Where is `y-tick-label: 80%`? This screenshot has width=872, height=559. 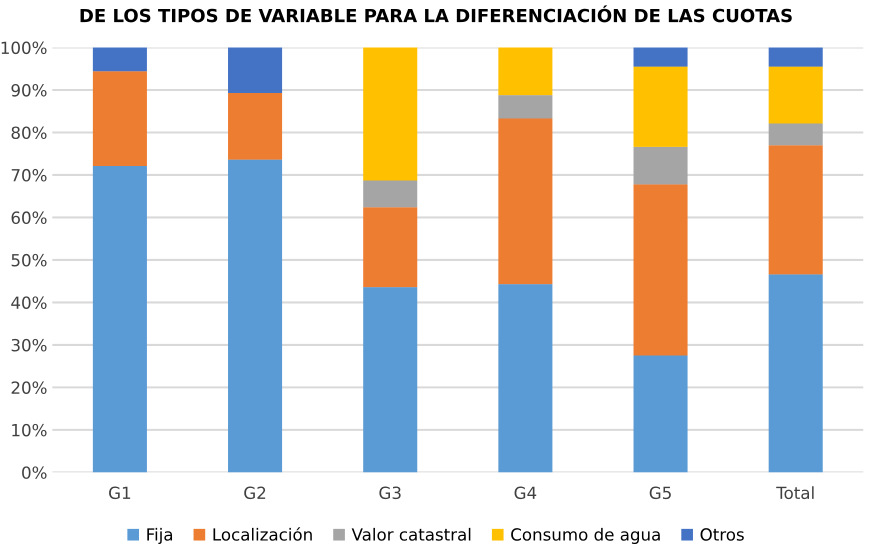
y-tick-label: 80% is located at coordinates (29, 133).